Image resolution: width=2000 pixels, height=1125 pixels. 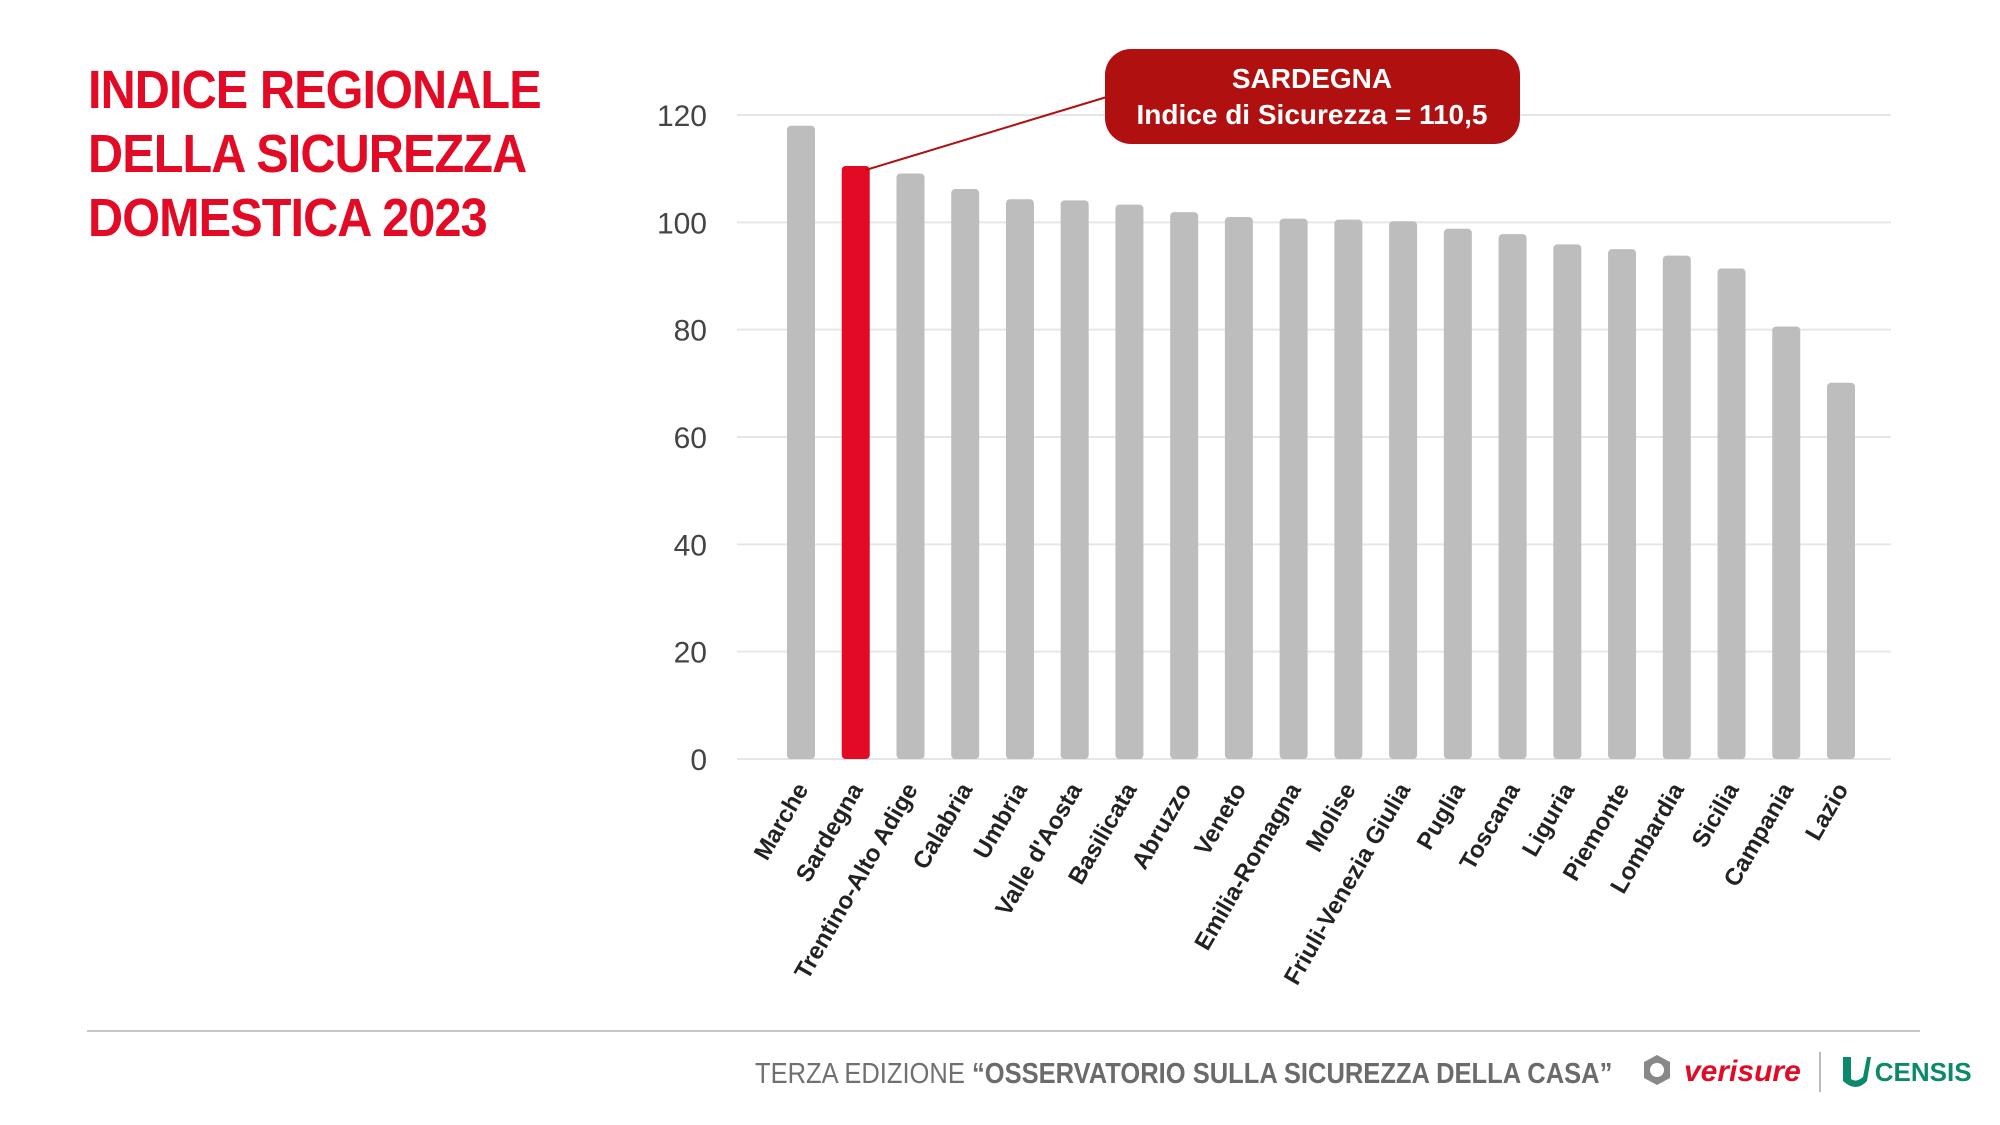 I want to click on censis-logo: CENSIS, so click(x=1905, y=1072).